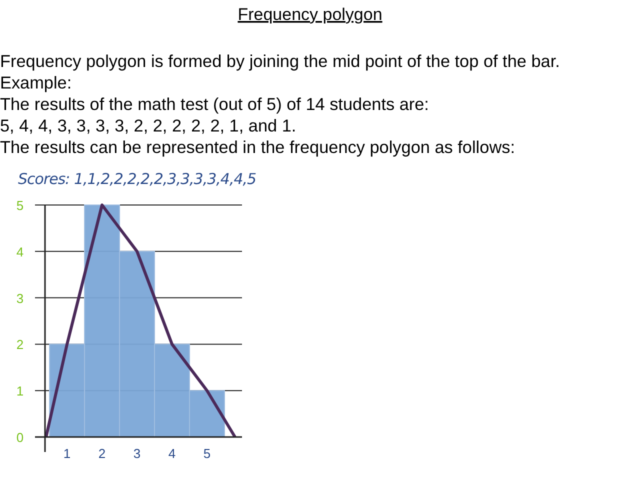  What do you see at coordinates (148, 126) in the screenshot?
I see `text: 5, 4, 4, 3, 3, 3, 3, 2, 2, 2, 2, 2, 1, and 1.` at bounding box center [148, 126].